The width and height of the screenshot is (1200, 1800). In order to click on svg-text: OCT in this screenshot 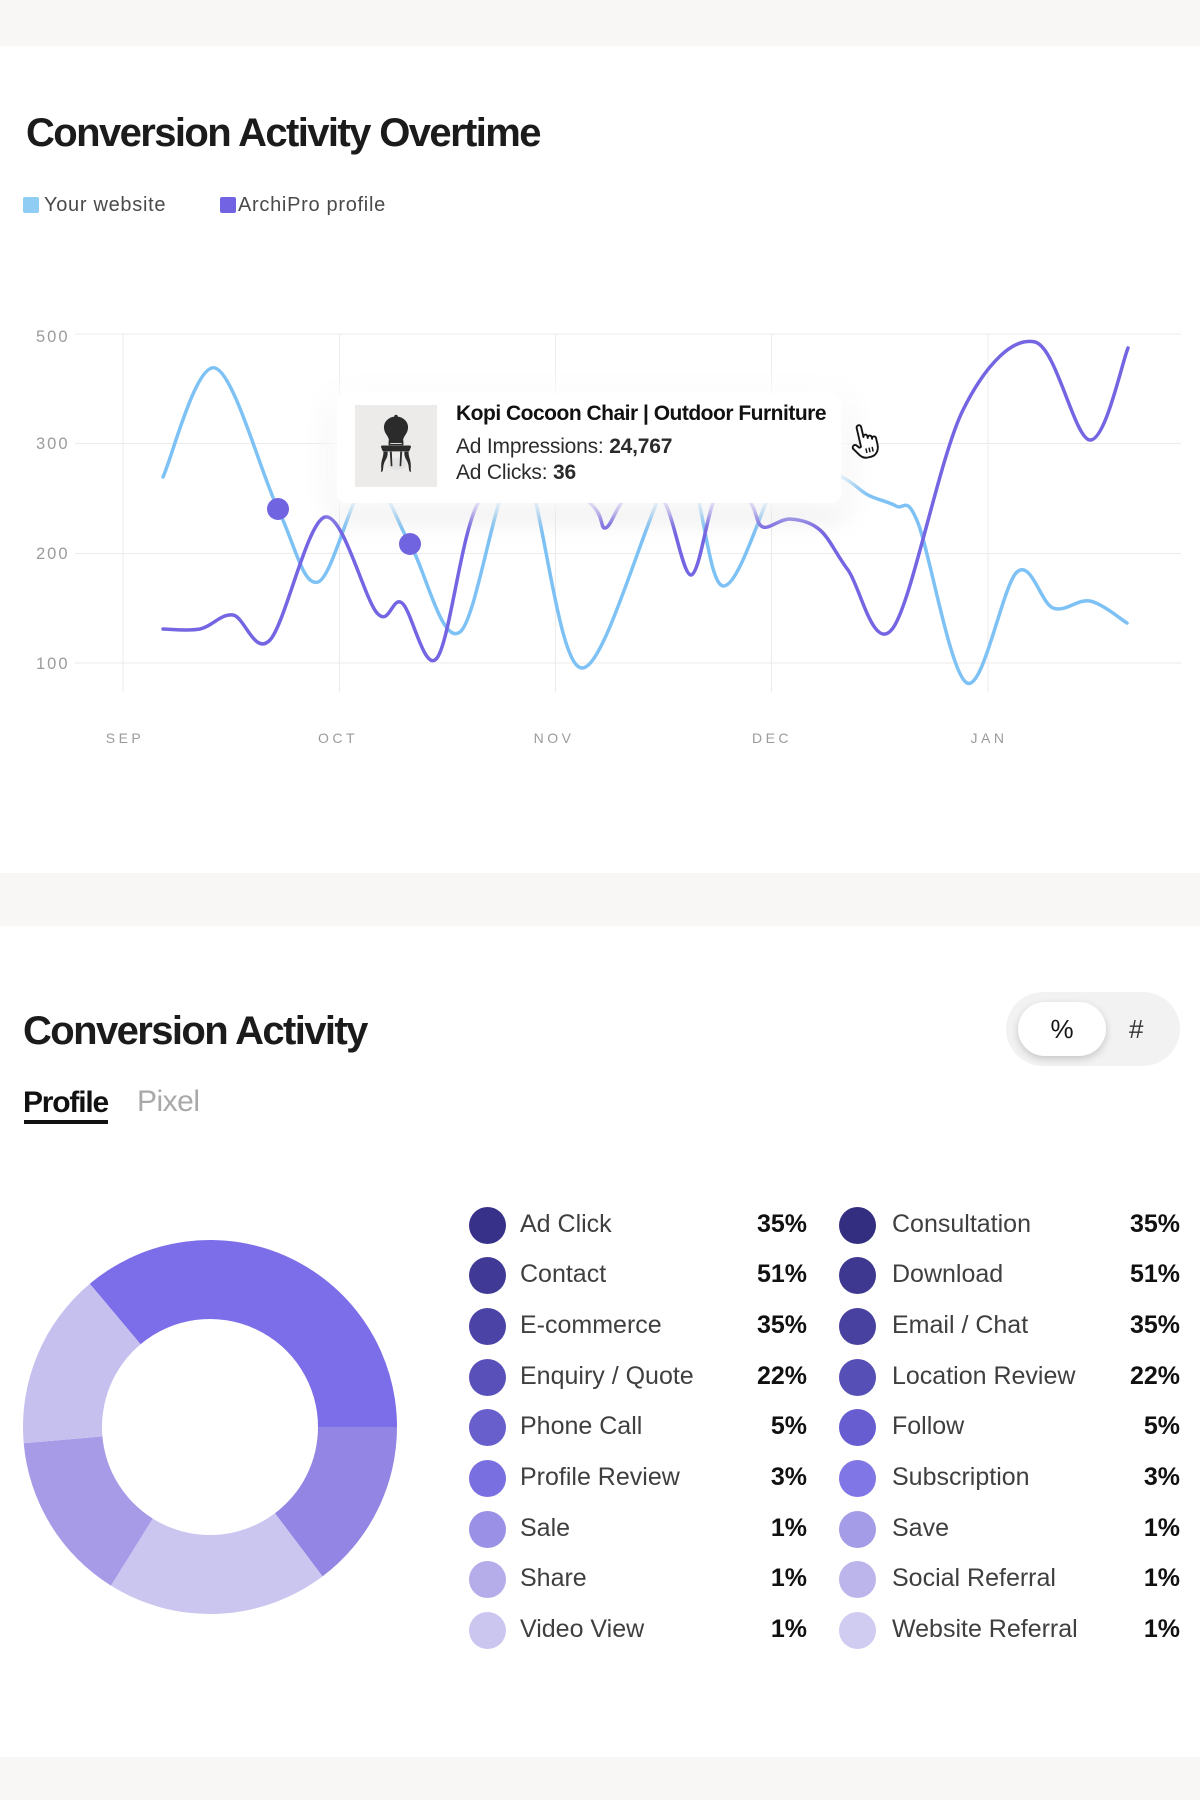, I will do `click(338, 738)`.